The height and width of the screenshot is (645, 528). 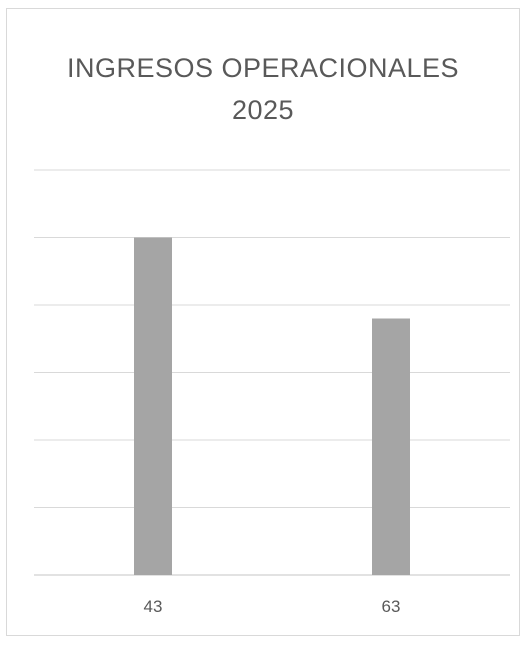 I want to click on chart-title-line-1: INGRESOS OPERACIONALES, so click(x=263, y=68).